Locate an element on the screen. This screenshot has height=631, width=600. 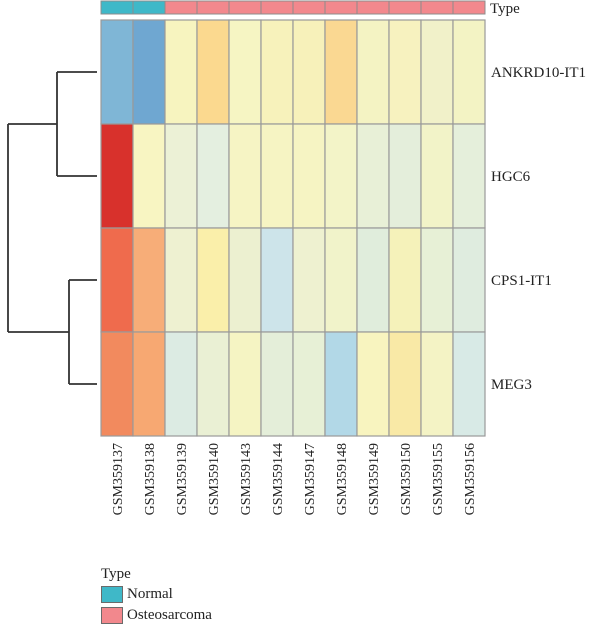
column-label-gsm359155: GSM359155 is located at coordinates (438, 479).